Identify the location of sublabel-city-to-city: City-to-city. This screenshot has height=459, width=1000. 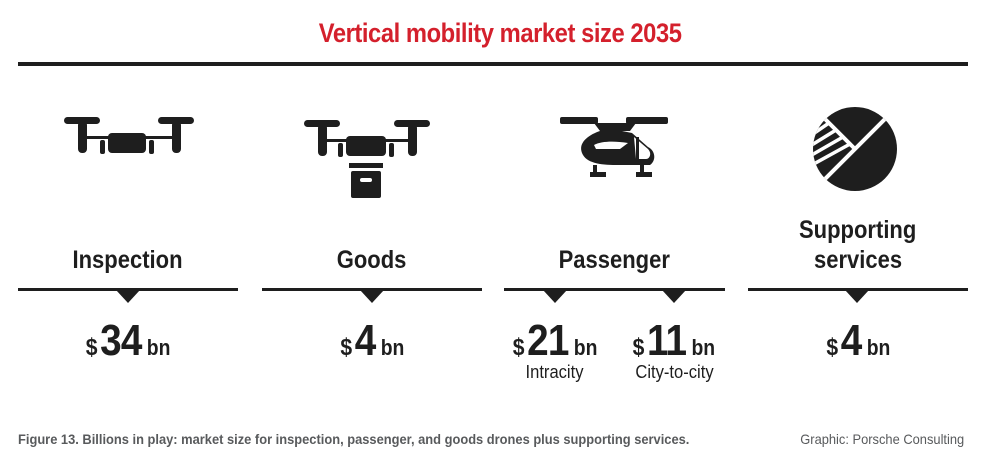
(674, 372).